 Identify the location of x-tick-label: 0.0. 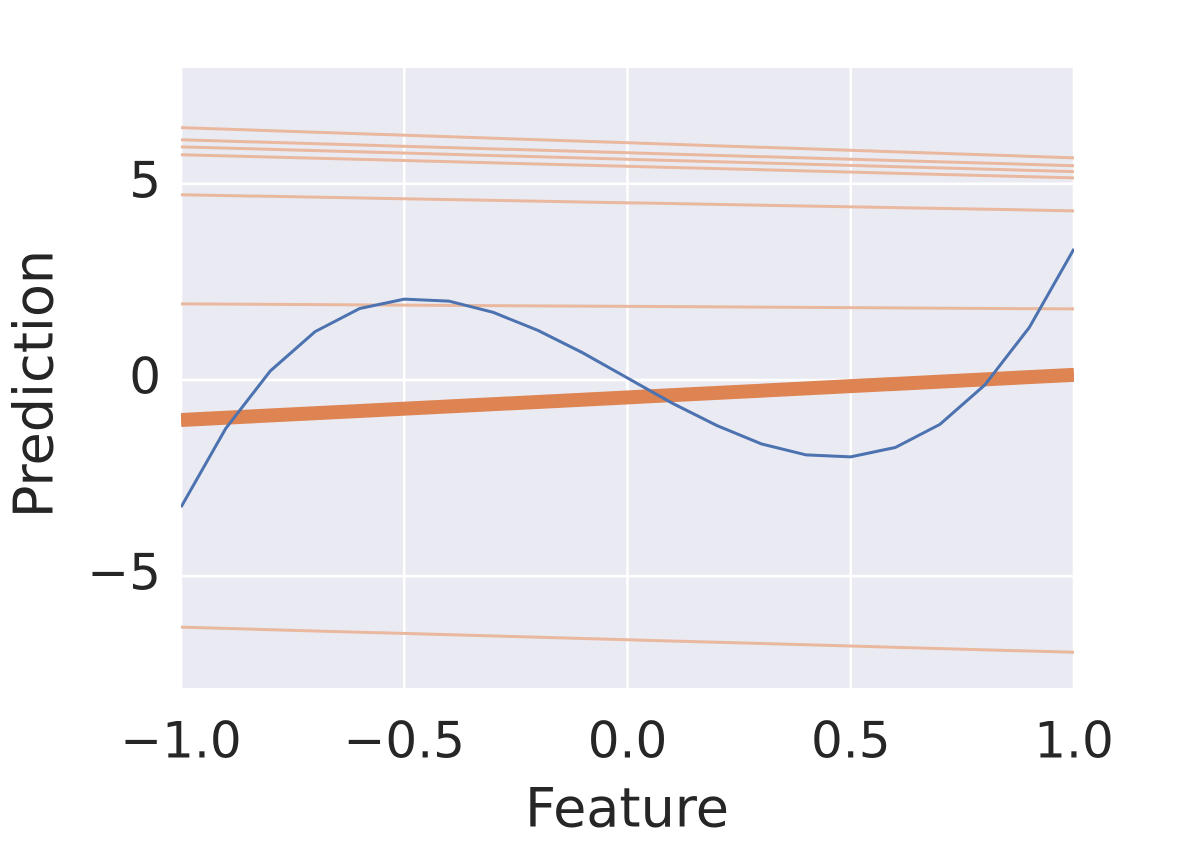
(628, 741).